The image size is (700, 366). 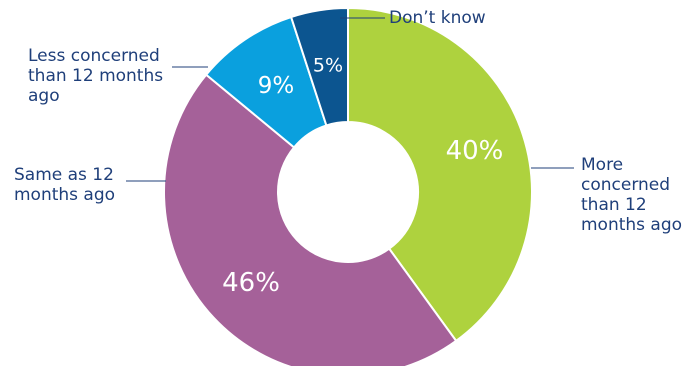 What do you see at coordinates (251, 283) in the screenshot?
I see `slice-value-label: 46%` at bounding box center [251, 283].